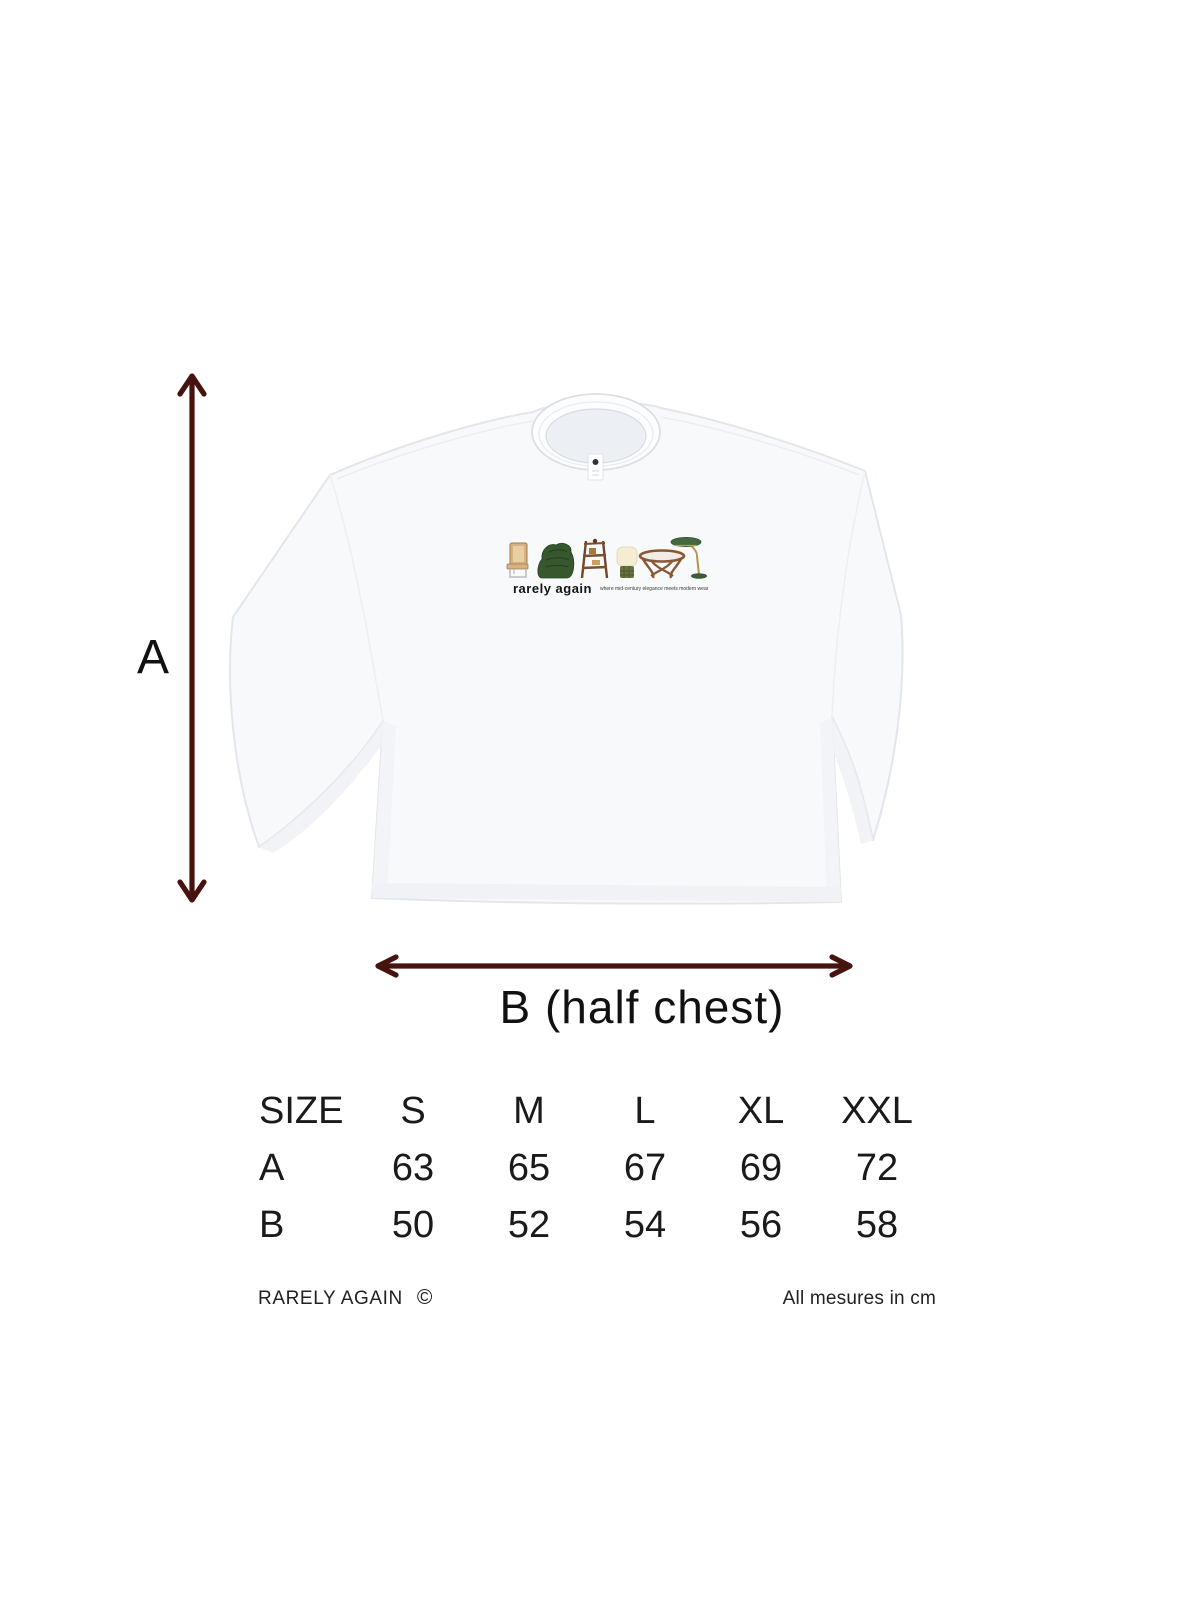 The width and height of the screenshot is (1200, 1600). What do you see at coordinates (595, 467) in the screenshot?
I see `neck-tag` at bounding box center [595, 467].